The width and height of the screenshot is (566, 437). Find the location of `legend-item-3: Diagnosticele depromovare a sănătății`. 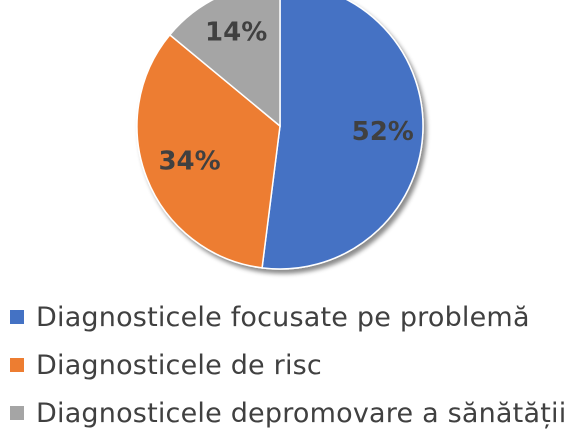

legend-item-3: Diagnosticele depromovare a sănătății is located at coordinates (288, 413).